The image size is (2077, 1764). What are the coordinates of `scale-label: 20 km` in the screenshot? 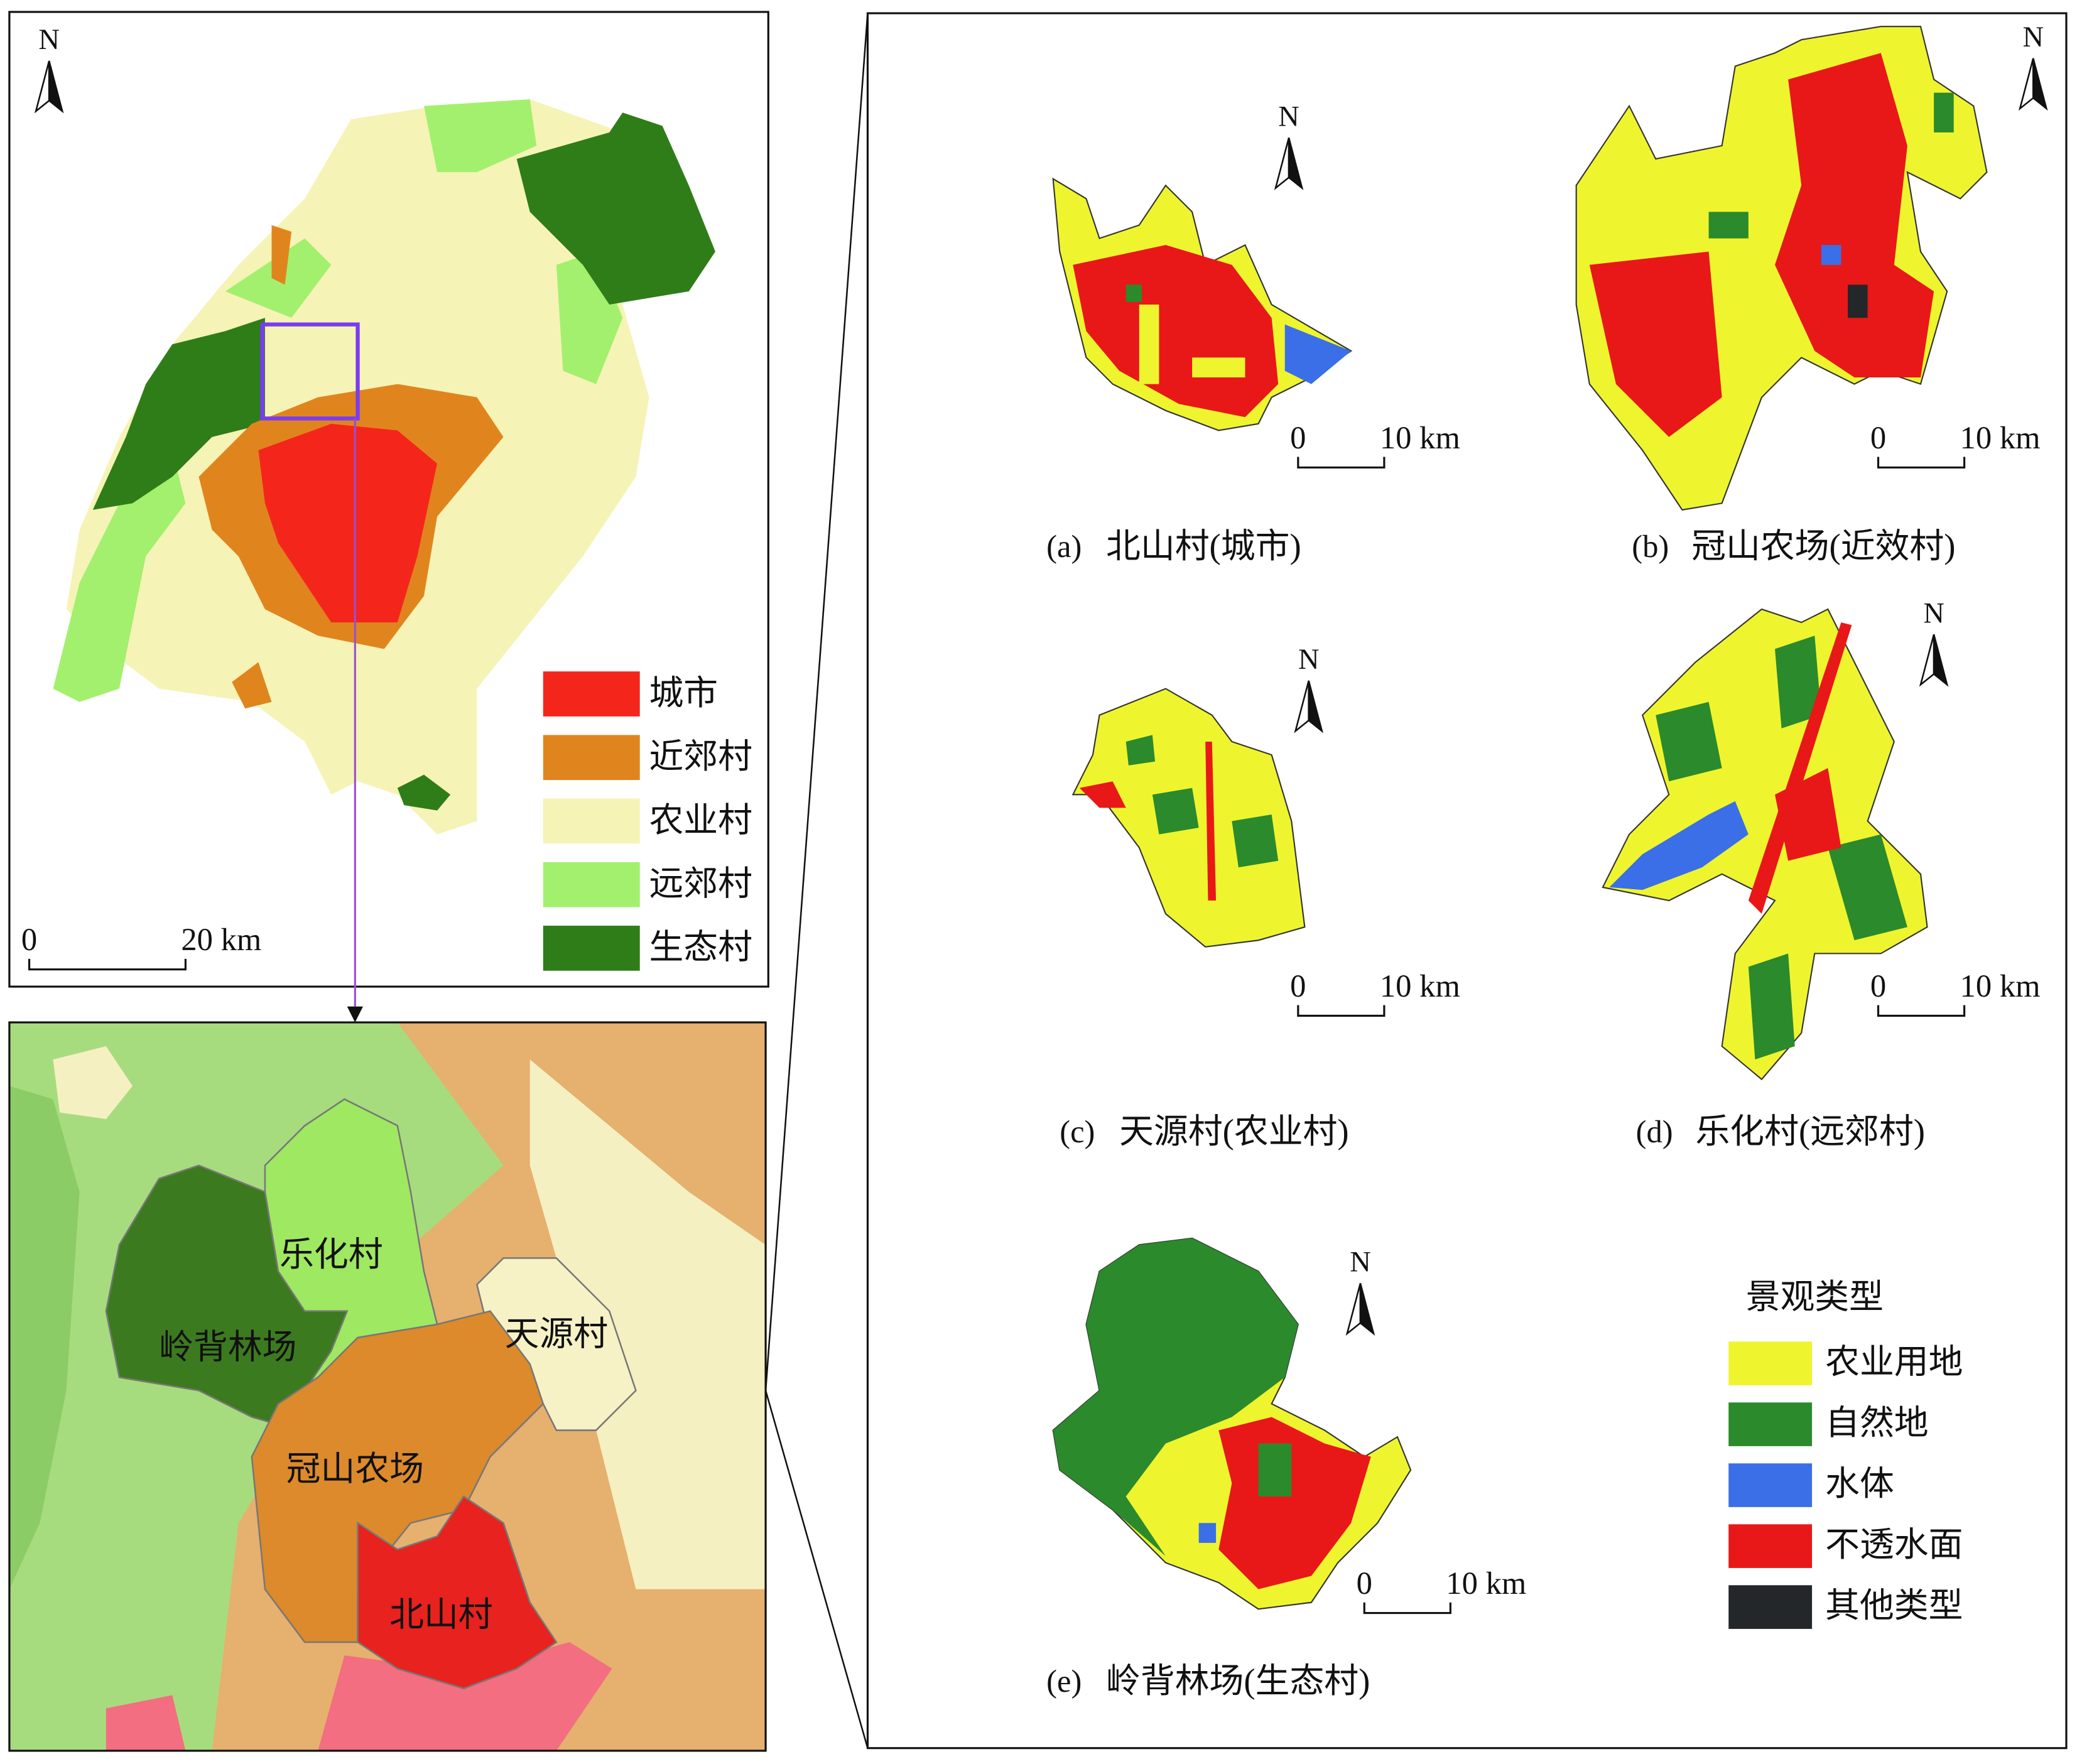 It's located at (221, 940).